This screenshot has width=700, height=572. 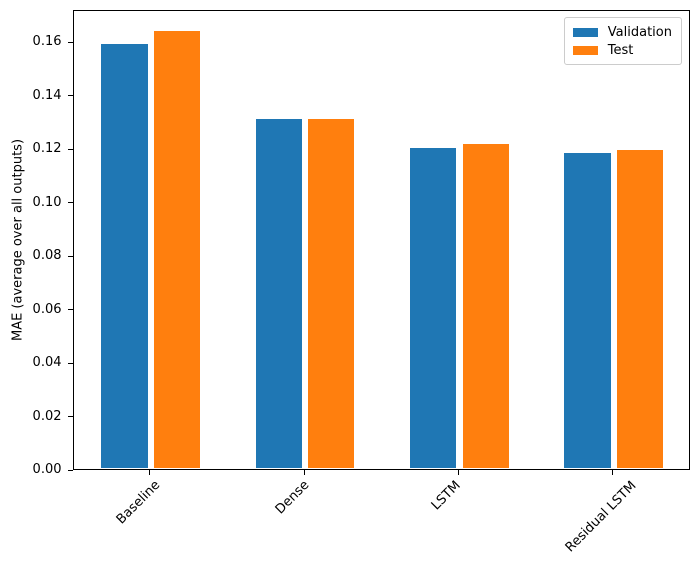 What do you see at coordinates (47, 42) in the screenshot?
I see `y-tick-label: 0.16` at bounding box center [47, 42].